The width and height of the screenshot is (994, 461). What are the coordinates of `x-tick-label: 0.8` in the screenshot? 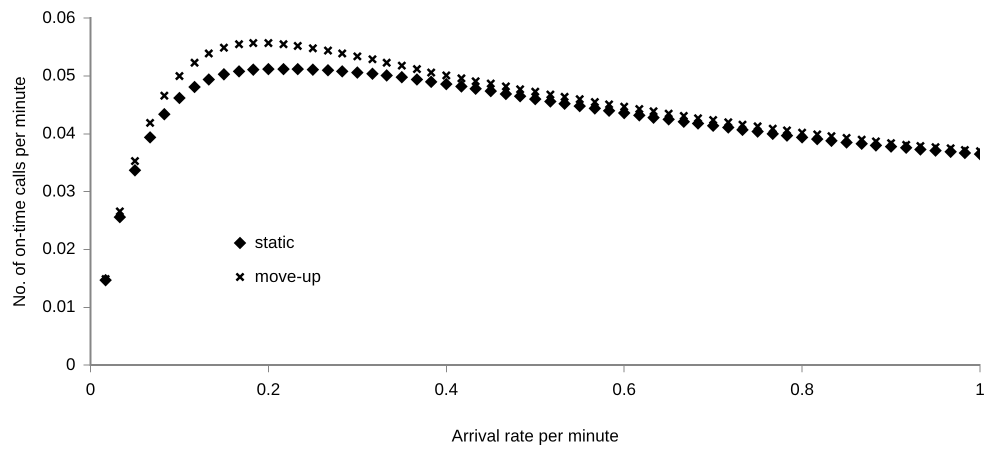 It's located at (802, 390).